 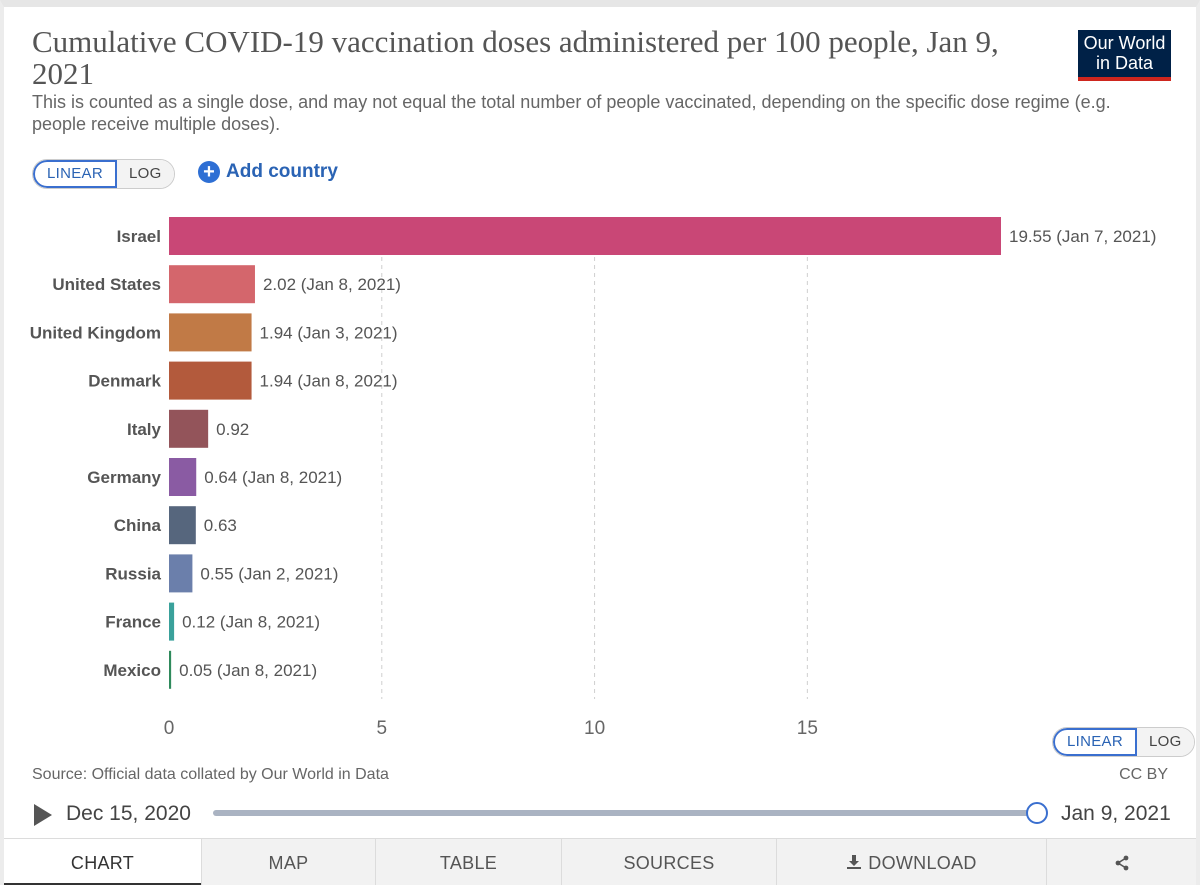 What do you see at coordinates (220, 525) in the screenshot?
I see `value-label: 0.63` at bounding box center [220, 525].